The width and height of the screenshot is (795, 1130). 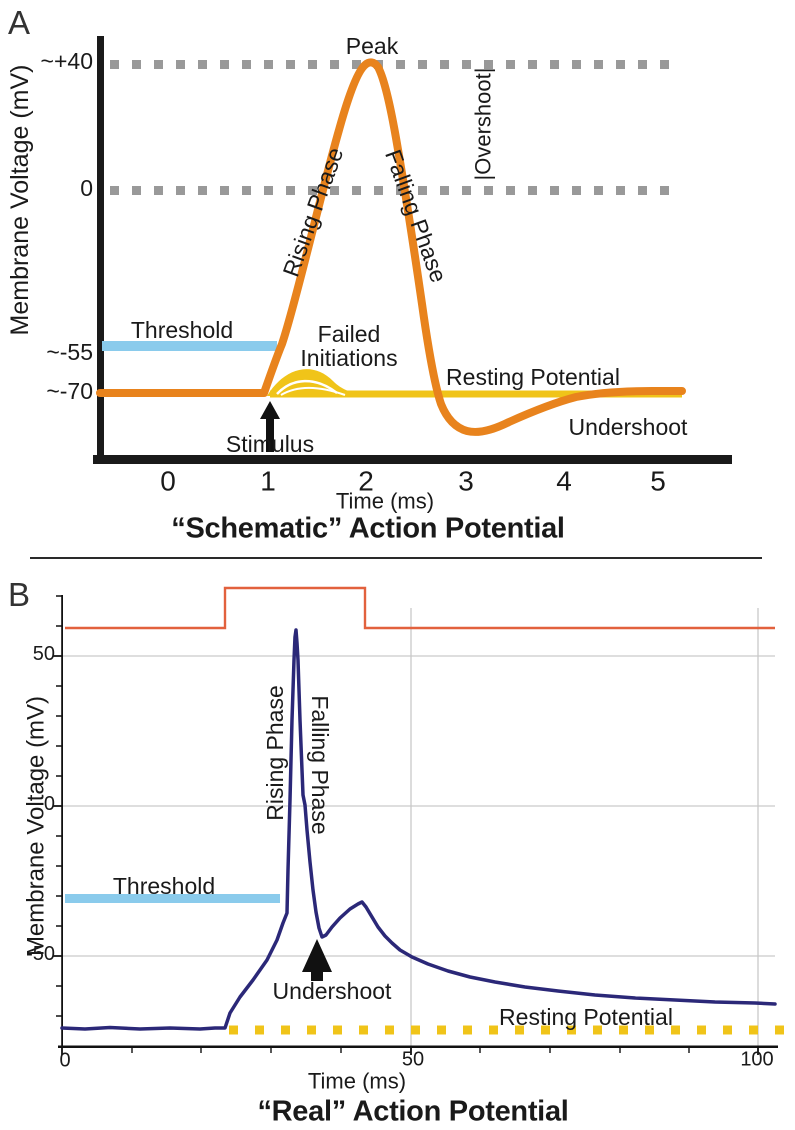 What do you see at coordinates (586, 1016) in the screenshot?
I see `b-resting-potential-label: Resting Potential` at bounding box center [586, 1016].